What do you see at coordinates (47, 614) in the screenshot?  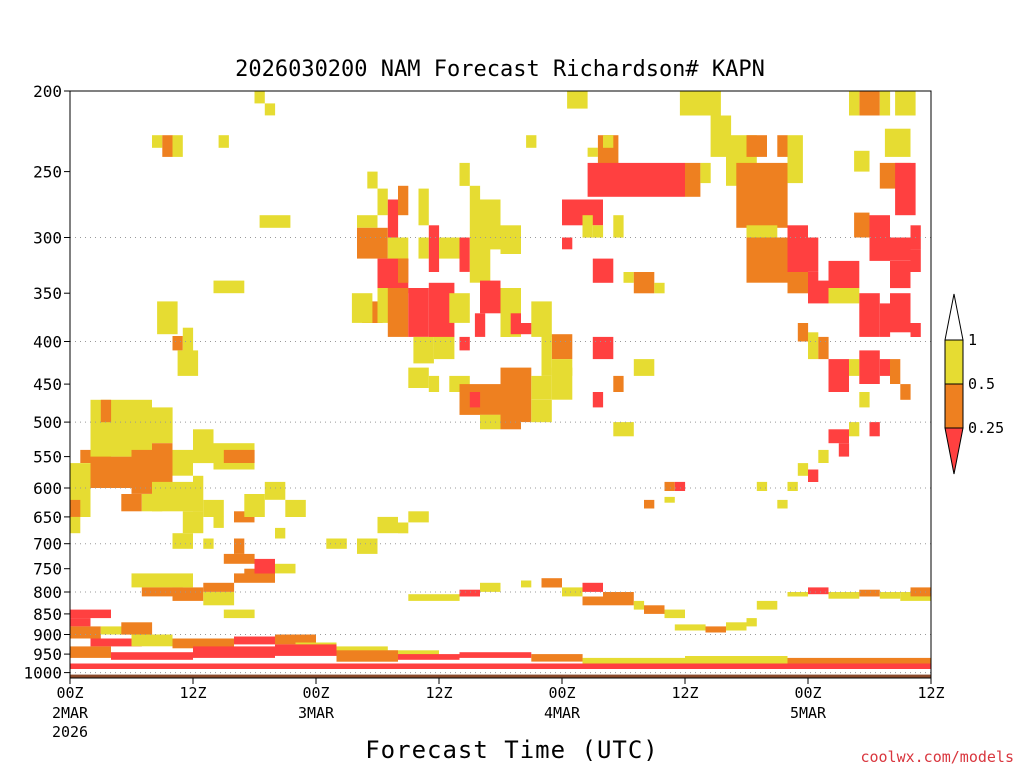 I see `y-tick-label: 850` at bounding box center [47, 614].